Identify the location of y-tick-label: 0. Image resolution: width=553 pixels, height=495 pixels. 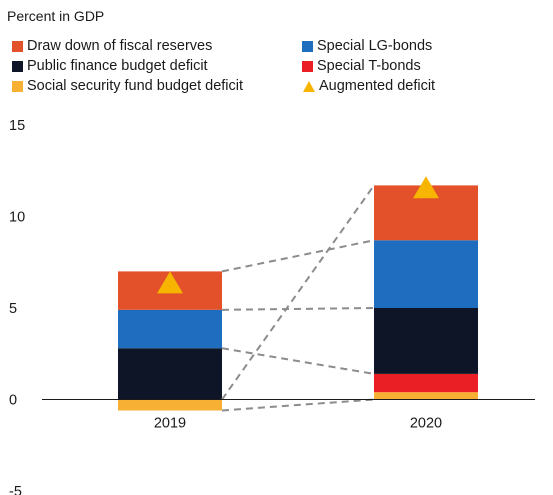
(13, 401).